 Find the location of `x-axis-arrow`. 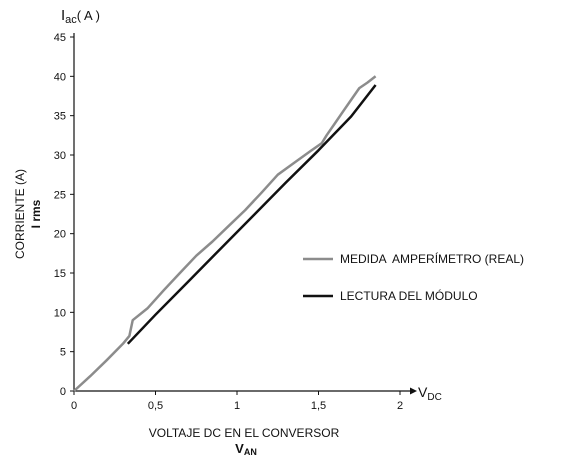

x-axis-arrow is located at coordinates (413, 391).